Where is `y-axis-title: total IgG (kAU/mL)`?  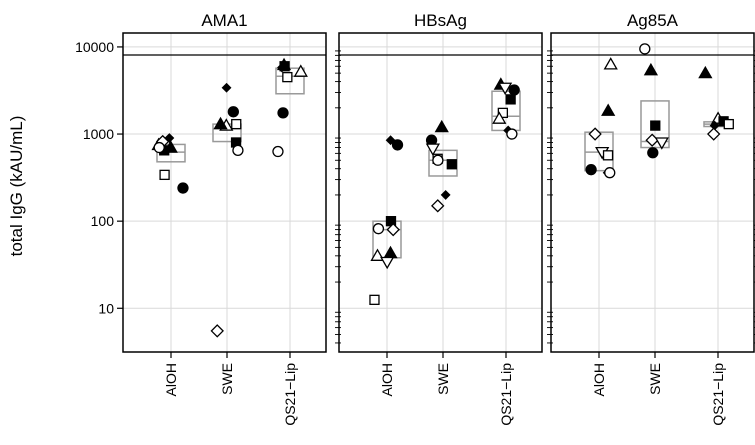 y-axis-title: total IgG (kAU/mL) is located at coordinates (16, 186).